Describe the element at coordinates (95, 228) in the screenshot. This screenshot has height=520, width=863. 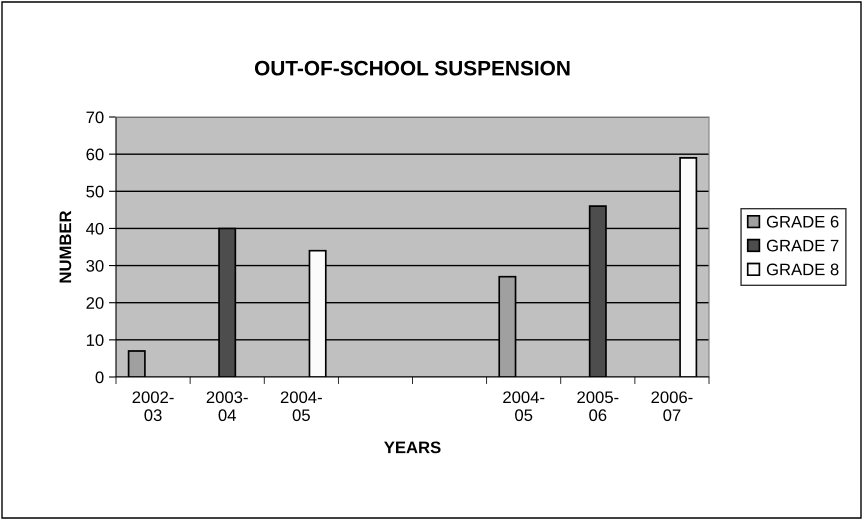
I see `y-tick-label: 40` at that location.